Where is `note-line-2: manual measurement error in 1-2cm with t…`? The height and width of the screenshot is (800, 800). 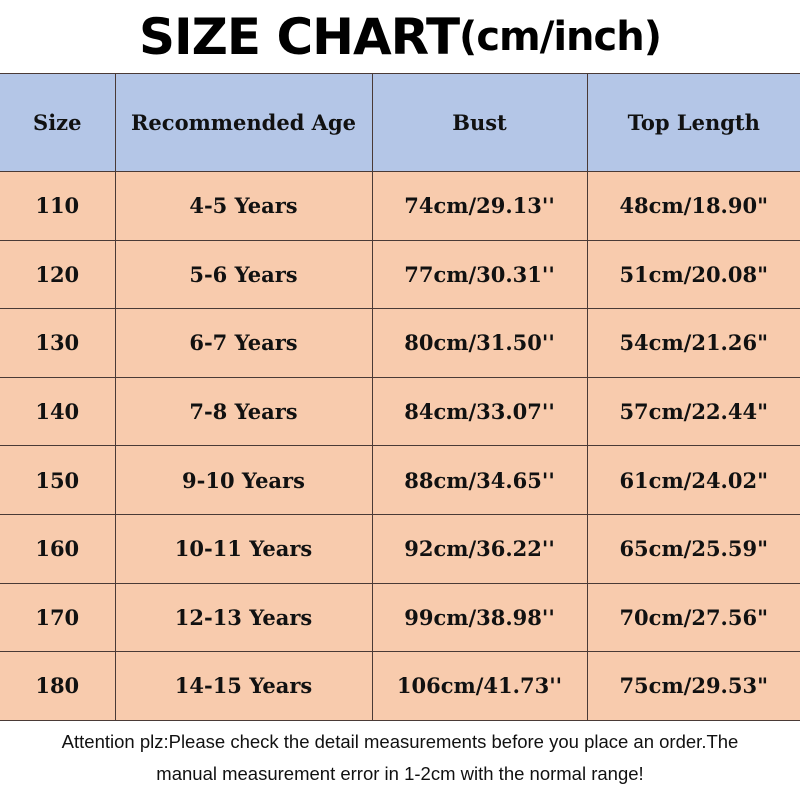
note-line-2: manual measurement error in 1-2cm with t… is located at coordinates (400, 773).